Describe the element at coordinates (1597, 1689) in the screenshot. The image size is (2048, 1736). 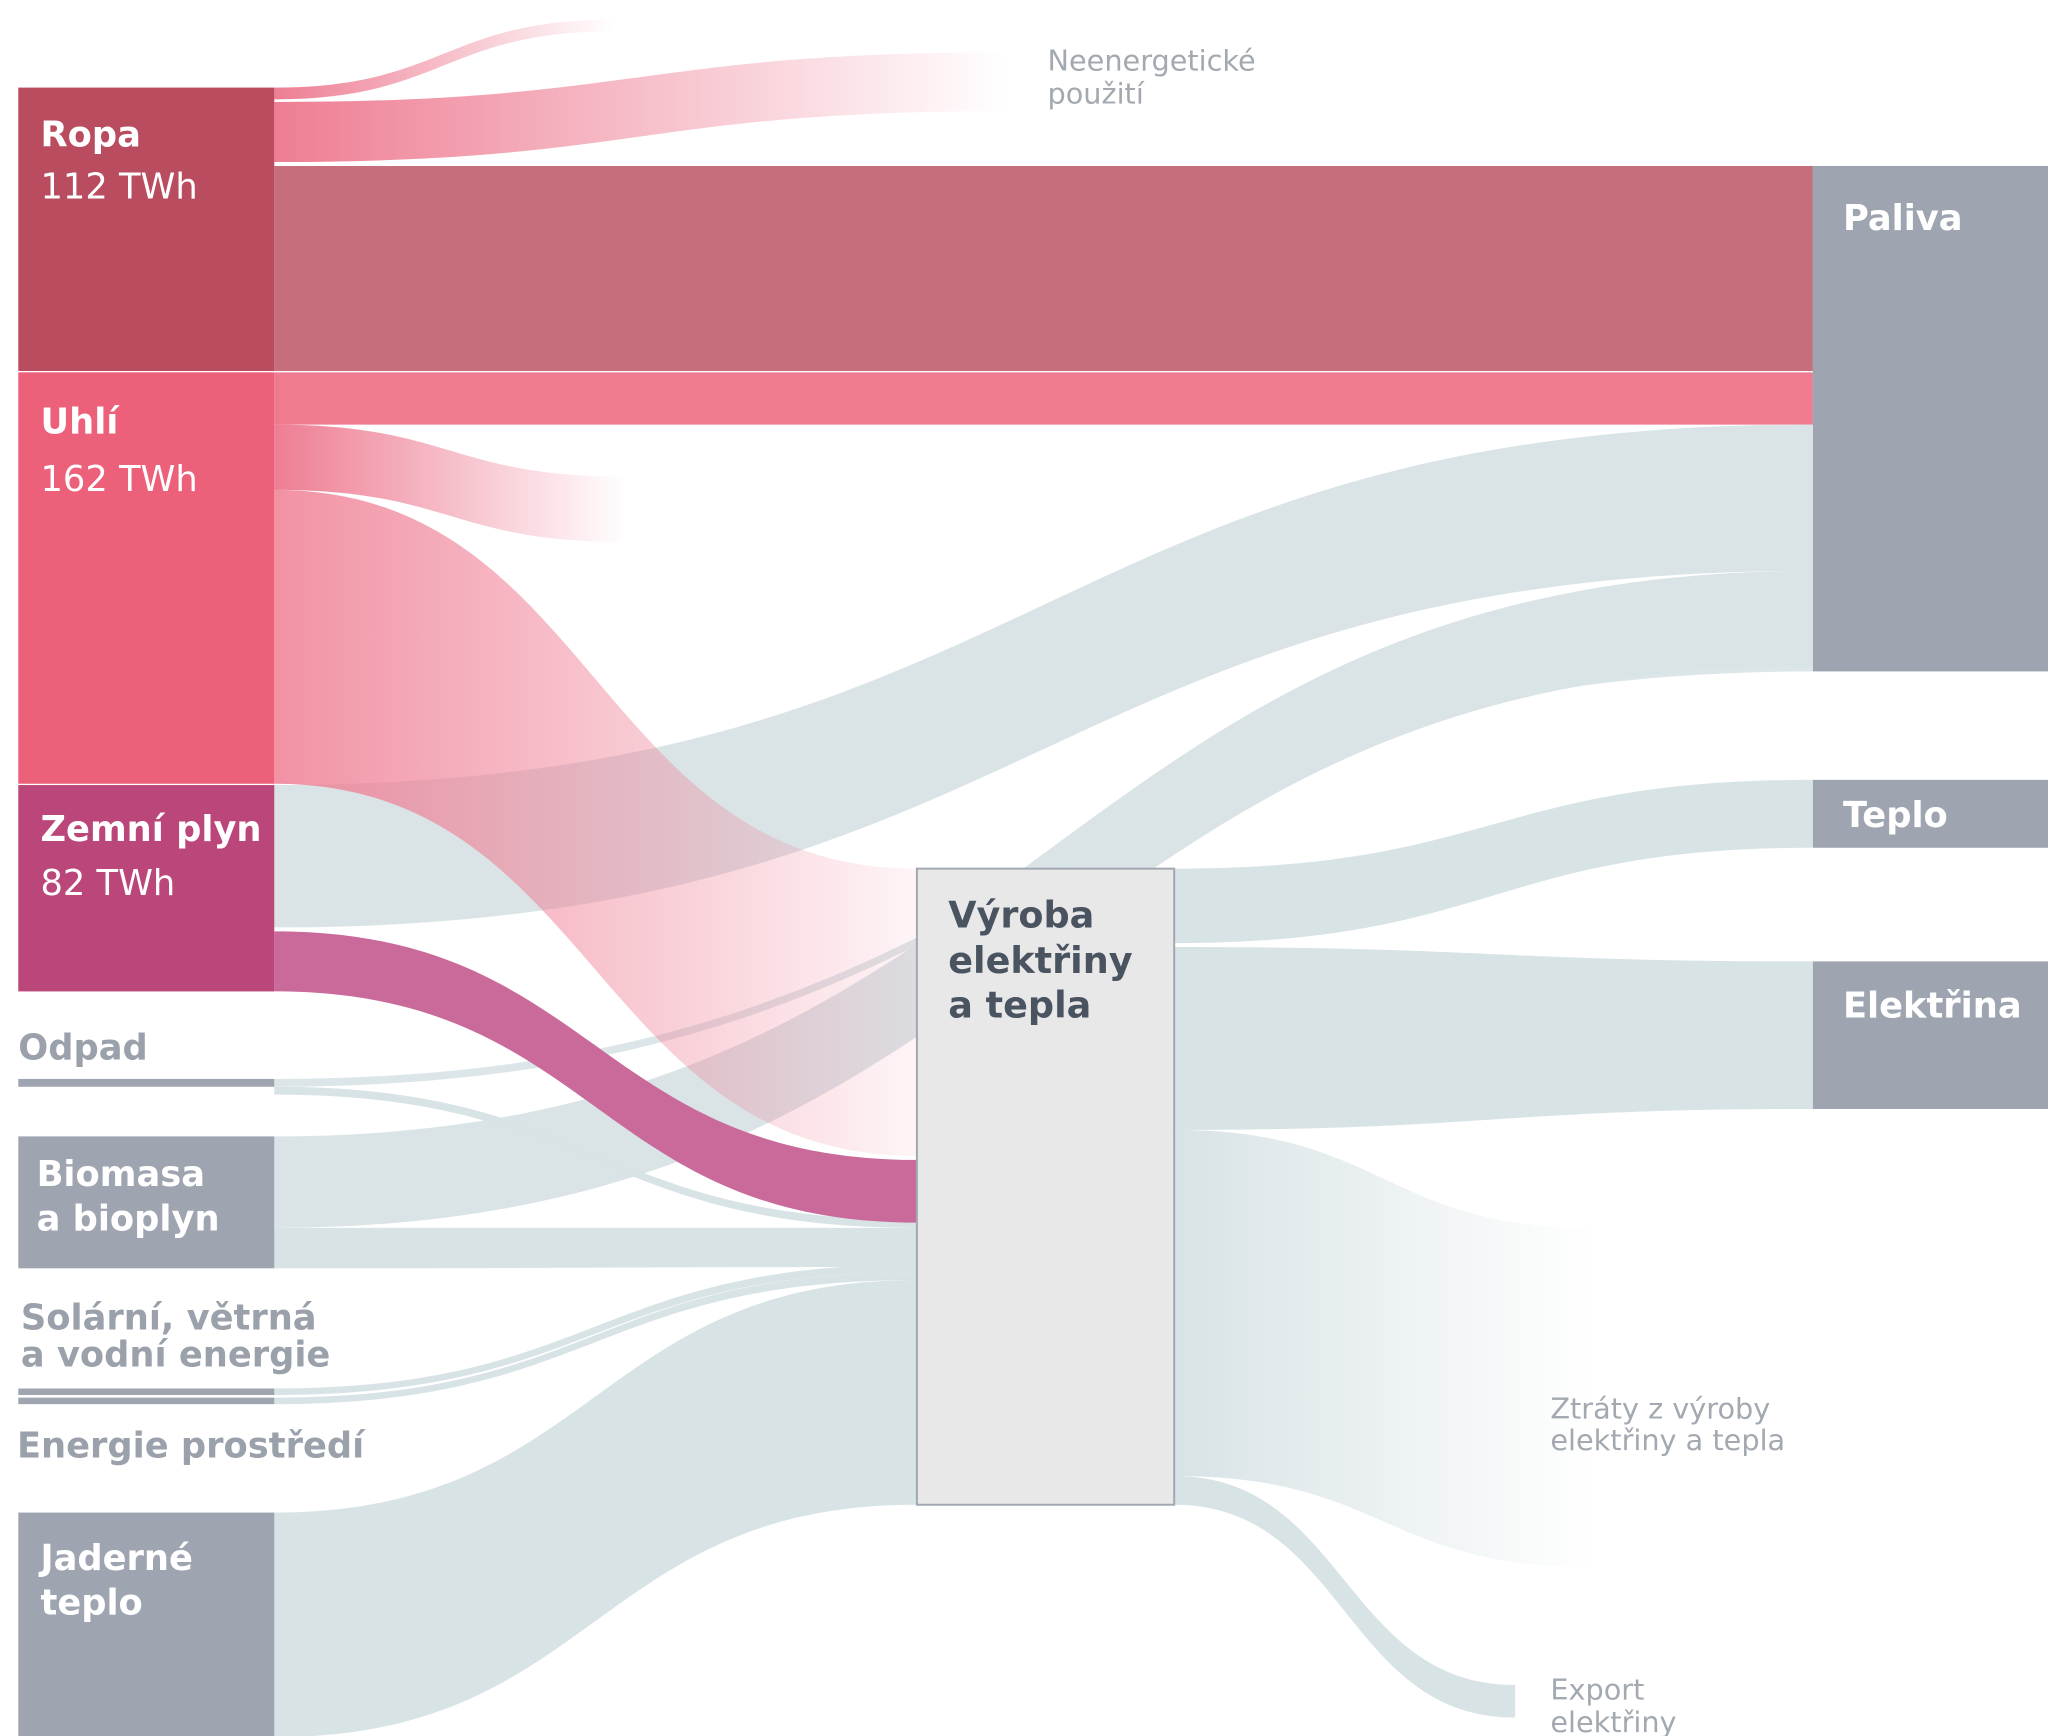
I see `label: Export` at that location.